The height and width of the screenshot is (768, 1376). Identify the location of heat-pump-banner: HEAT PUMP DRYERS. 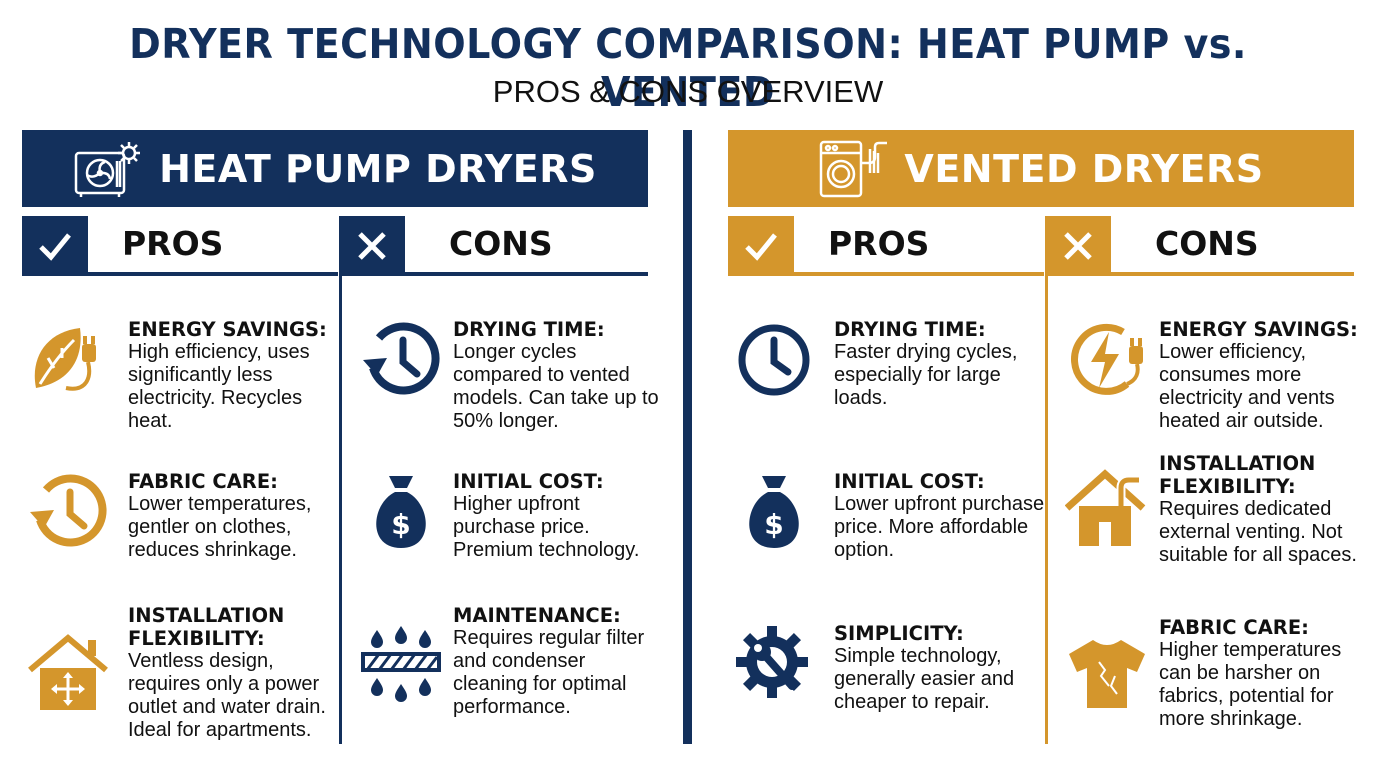
(335, 168).